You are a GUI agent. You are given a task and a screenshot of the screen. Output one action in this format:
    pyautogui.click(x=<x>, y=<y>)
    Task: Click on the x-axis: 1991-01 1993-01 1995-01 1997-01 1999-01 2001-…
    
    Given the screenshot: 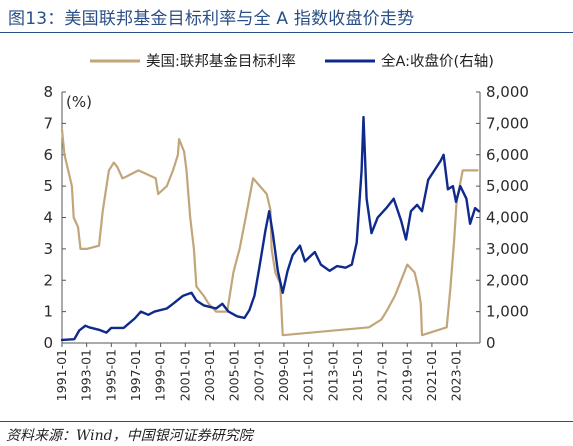 What is the action you would take?
    pyautogui.click(x=259, y=372)
    